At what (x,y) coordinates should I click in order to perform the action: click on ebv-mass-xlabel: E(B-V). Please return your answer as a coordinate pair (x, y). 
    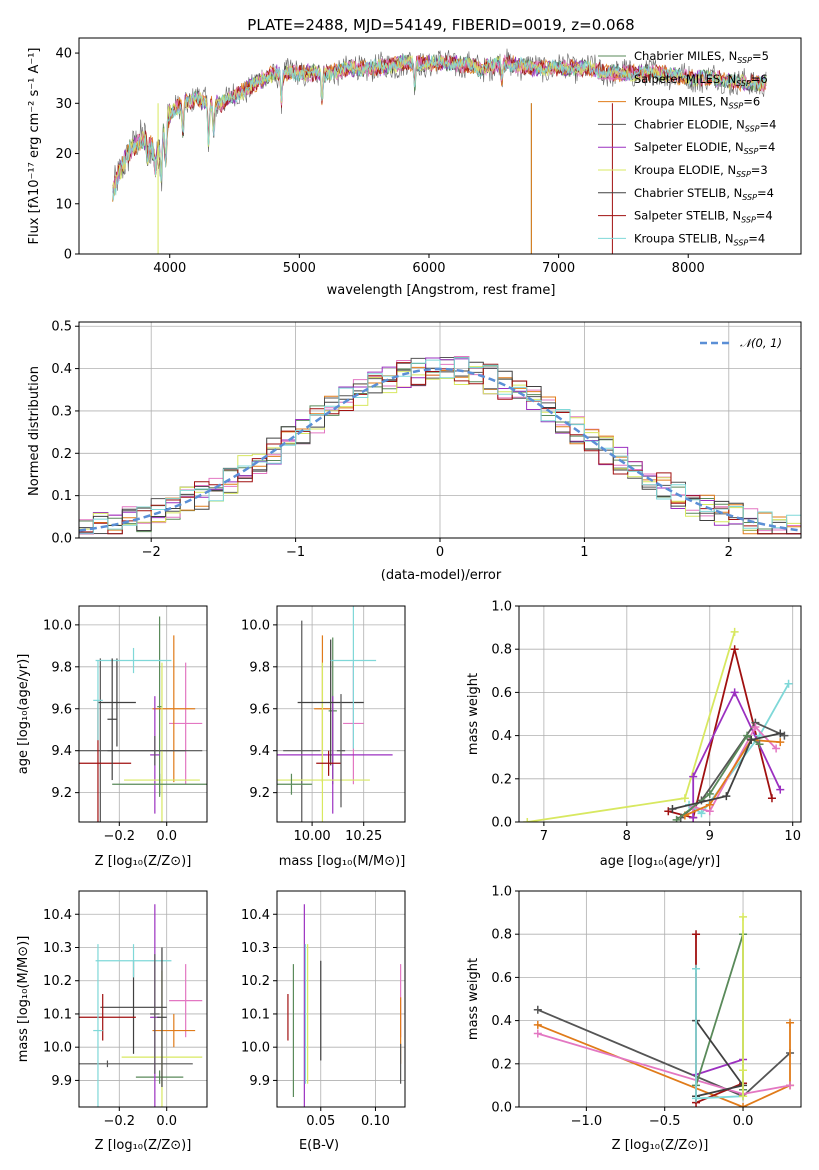
    Looking at the image, I should click on (319, 1145).